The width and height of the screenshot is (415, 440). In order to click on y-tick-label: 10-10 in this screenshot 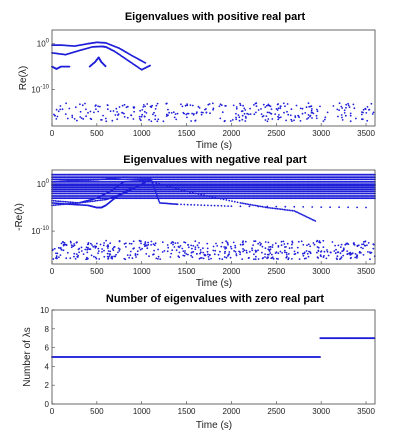, I will do `click(40, 89)`.